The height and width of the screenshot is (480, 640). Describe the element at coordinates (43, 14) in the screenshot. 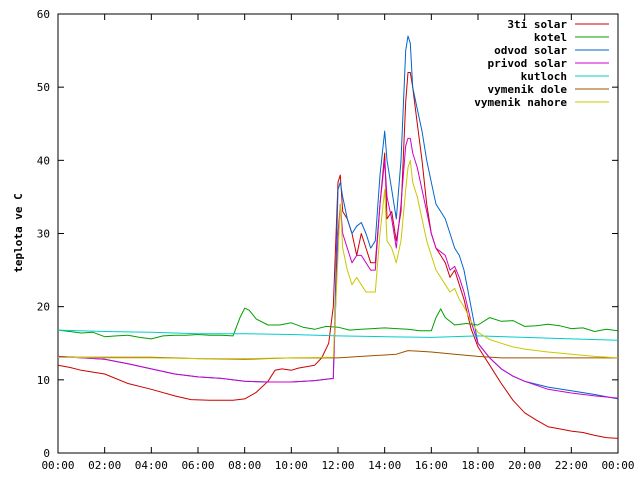

I see `y-tick-label: 60` at that location.